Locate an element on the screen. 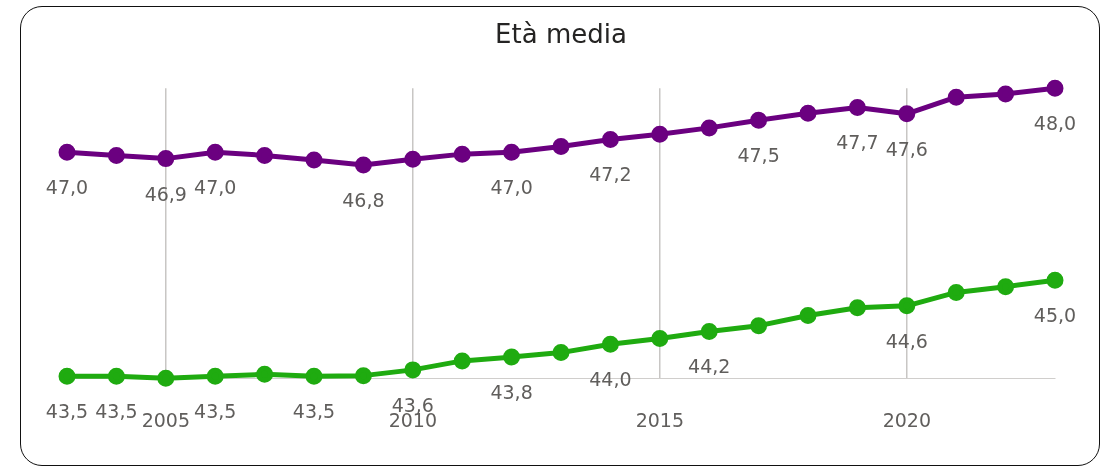 This screenshot has width=1103, height=470. data-label: 47,5 is located at coordinates (758, 155).